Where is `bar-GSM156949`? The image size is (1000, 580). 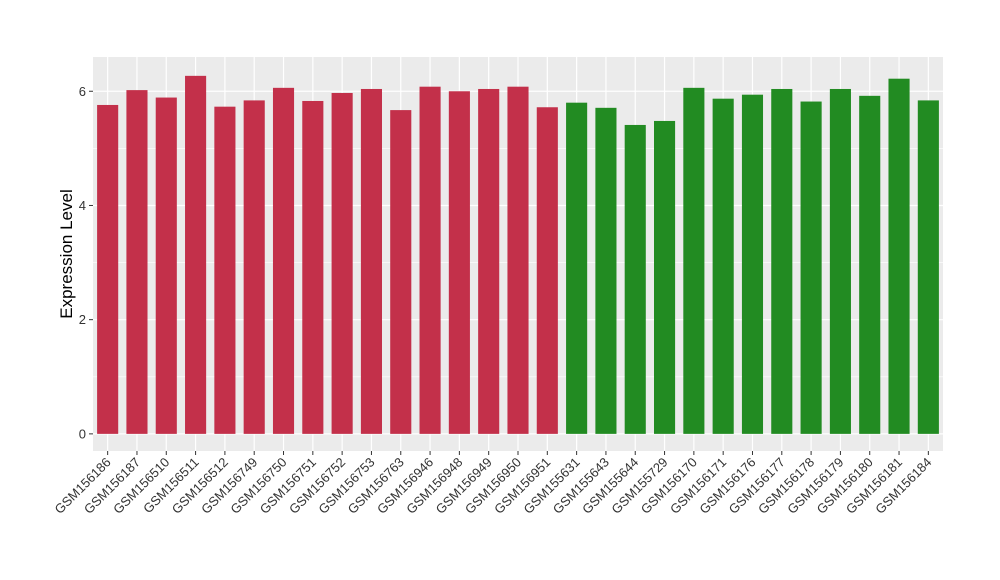 bar-GSM156949 is located at coordinates (489, 261).